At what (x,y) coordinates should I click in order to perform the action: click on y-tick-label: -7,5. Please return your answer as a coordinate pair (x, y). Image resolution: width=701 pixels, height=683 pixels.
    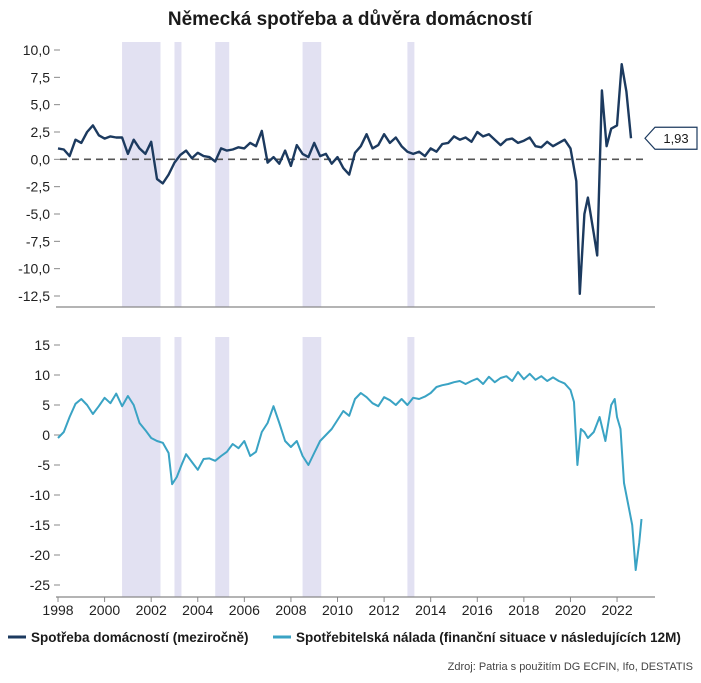
    Looking at the image, I should click on (38, 241).